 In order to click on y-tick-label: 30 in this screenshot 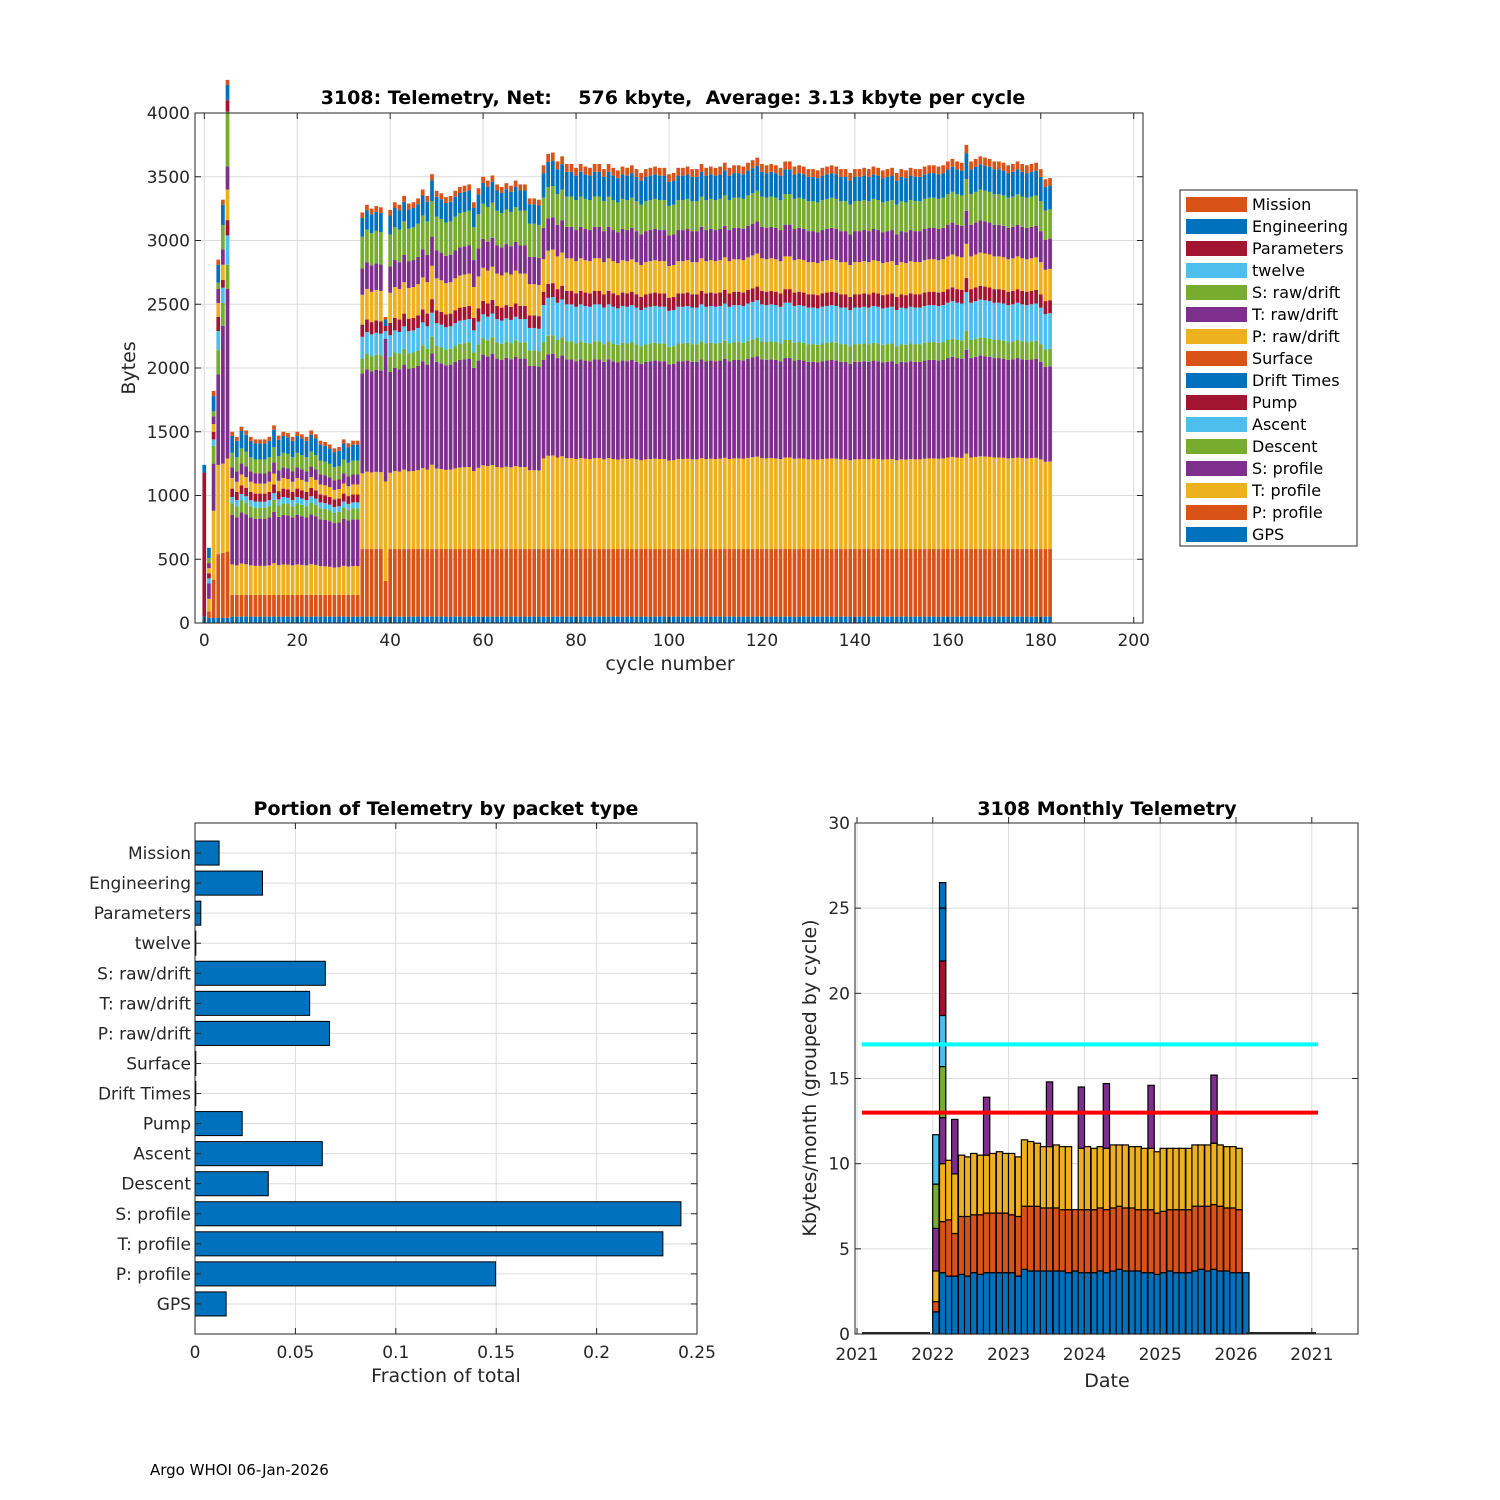, I will do `click(839, 824)`.